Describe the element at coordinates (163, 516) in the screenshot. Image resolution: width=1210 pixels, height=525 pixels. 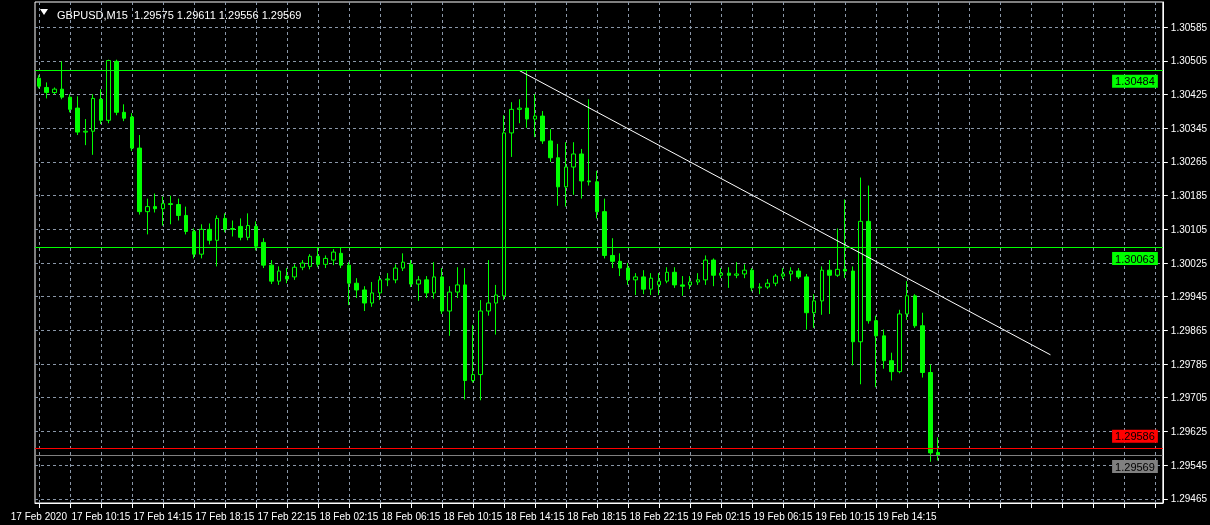
I see `x-tick-label: 17 Feb 14:15` at that location.